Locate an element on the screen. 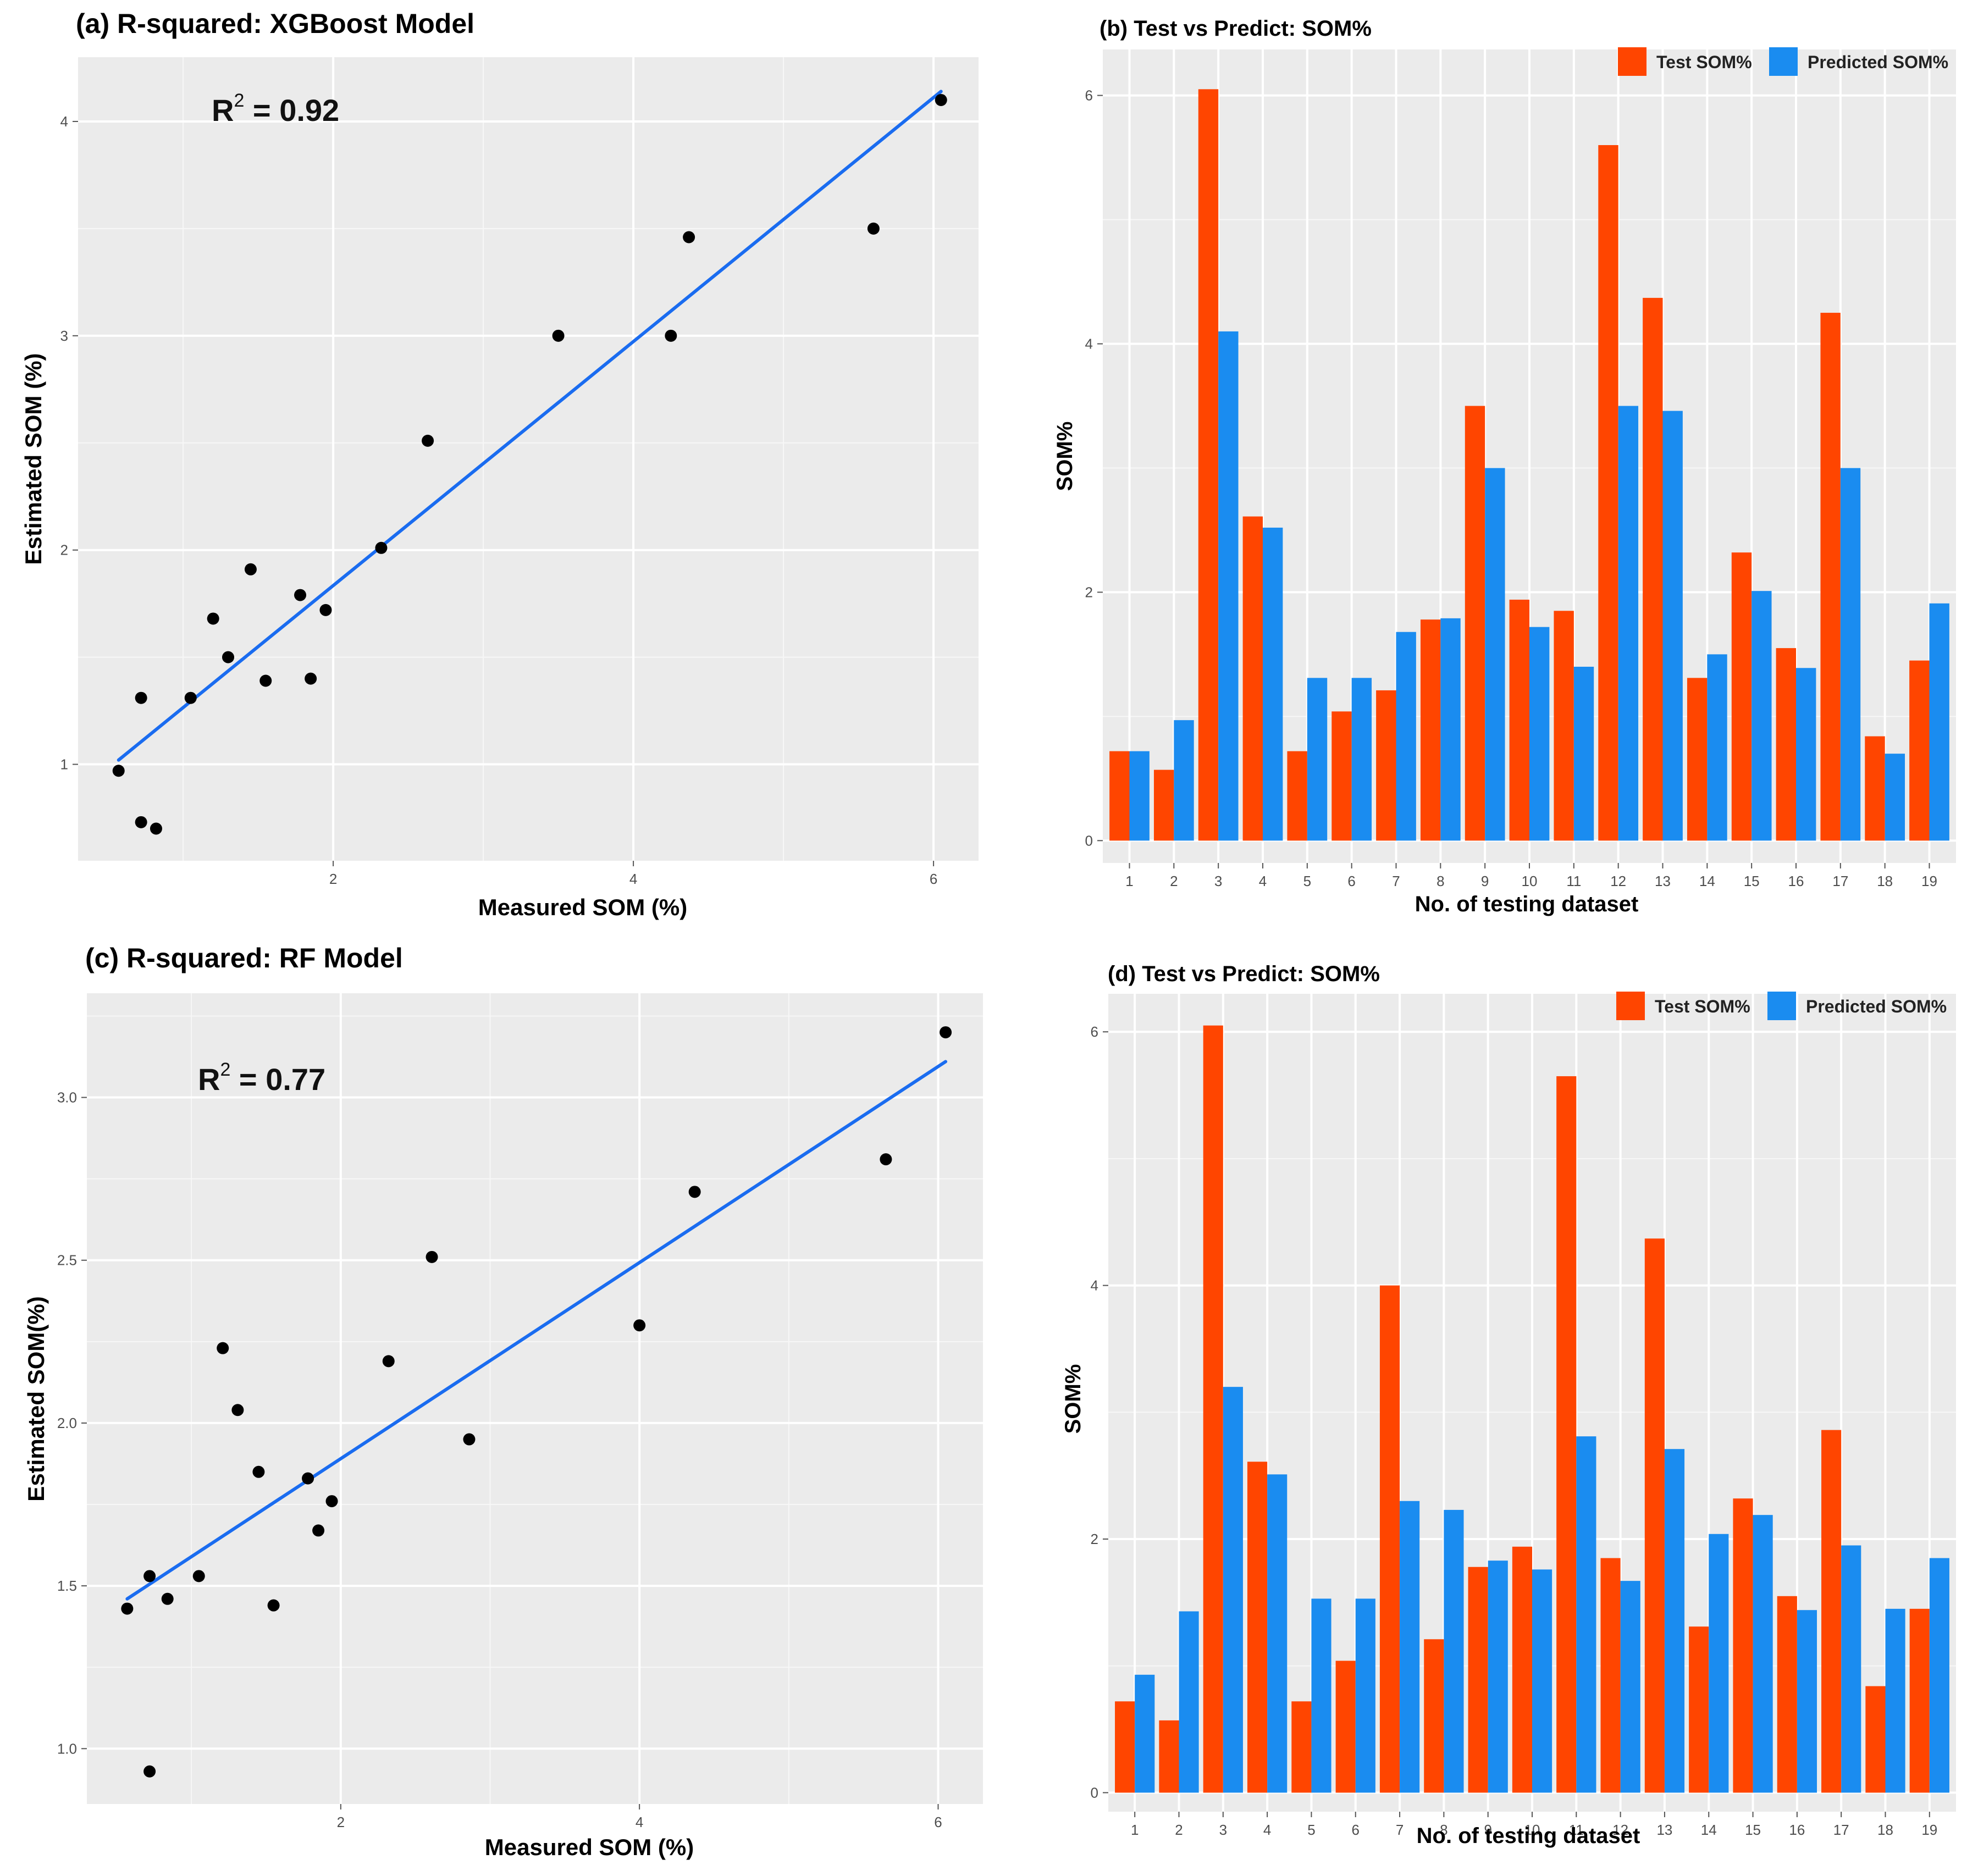 This screenshot has height=1876, width=1967. x-tick-label: 9 is located at coordinates (1487, 1830).